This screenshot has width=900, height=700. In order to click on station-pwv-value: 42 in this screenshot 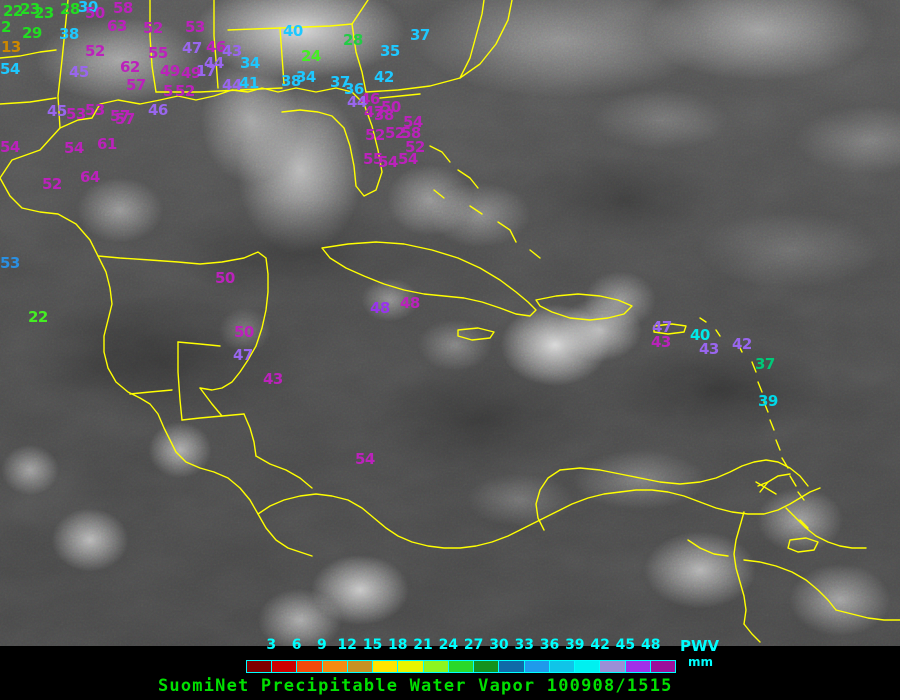, I will do `click(384, 77)`.